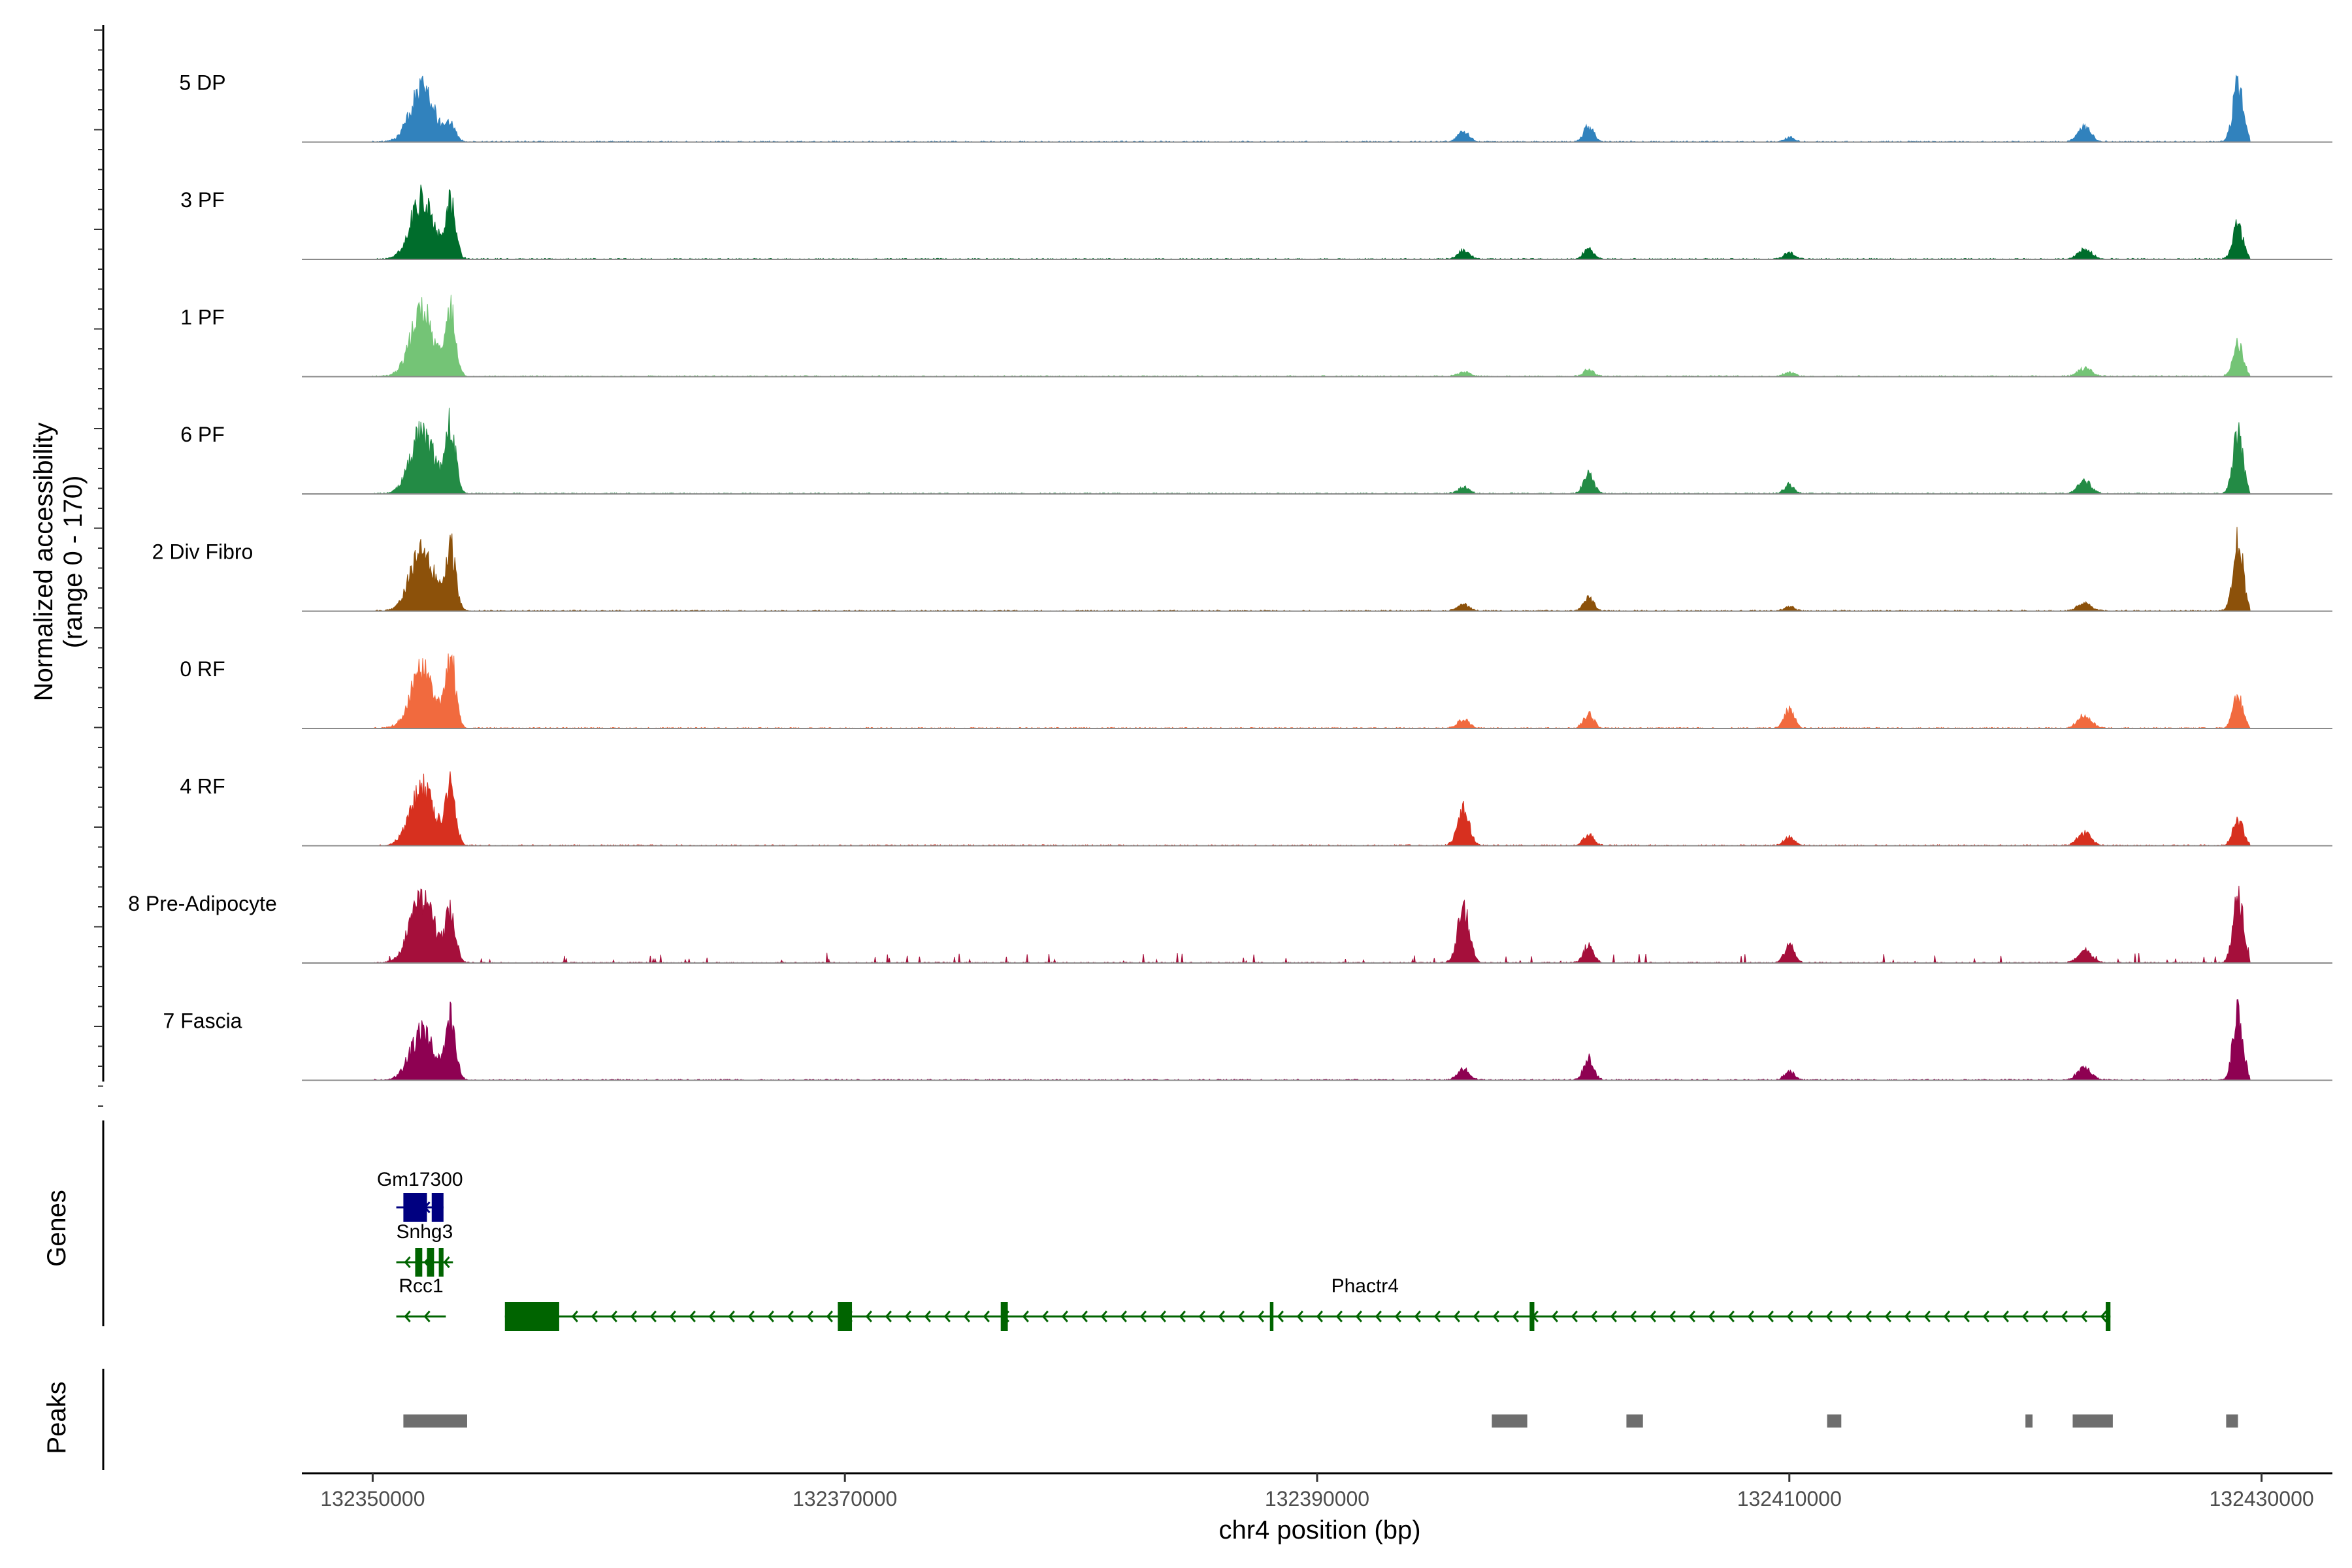 This screenshot has height=1568, width=2352. What do you see at coordinates (202, 434) in the screenshot?
I see `track-label: 6 PF` at bounding box center [202, 434].